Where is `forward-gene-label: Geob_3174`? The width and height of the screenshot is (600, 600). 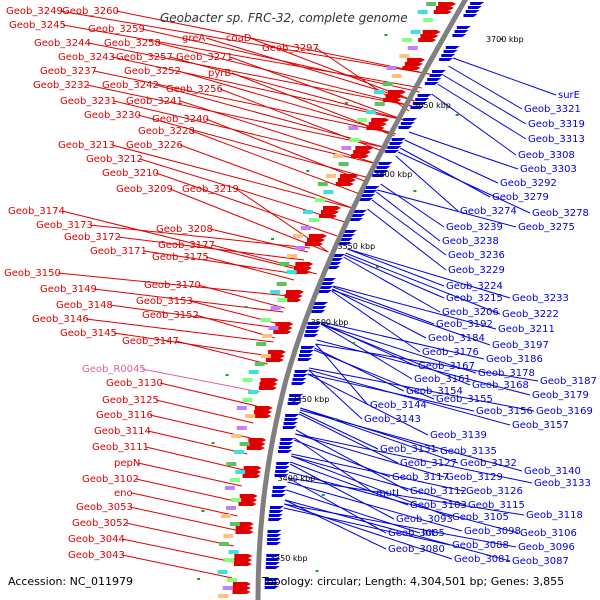
forward-gene-label: Geob_3174 is located at coordinates (36, 211).